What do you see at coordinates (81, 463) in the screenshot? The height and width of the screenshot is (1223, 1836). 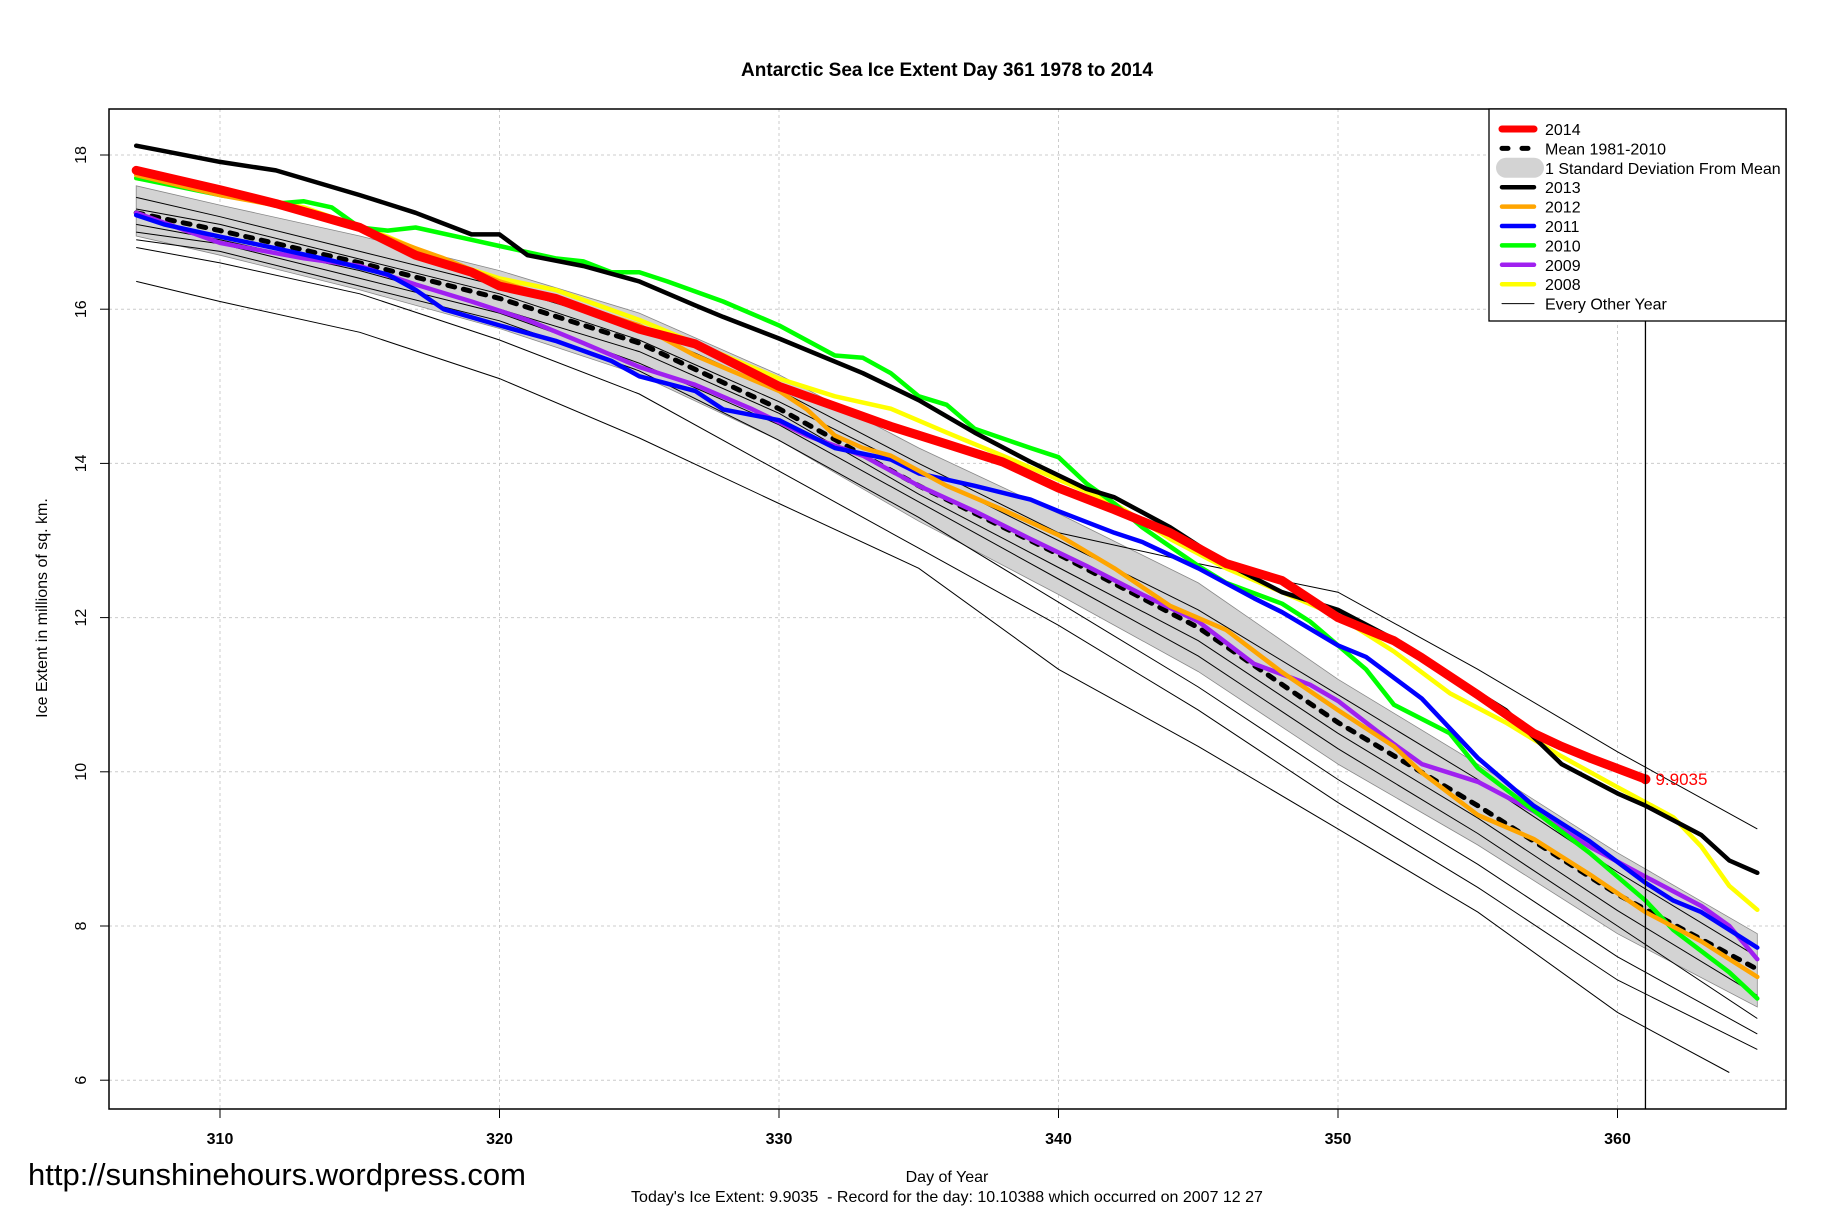 I see `y-tick-label: 14` at bounding box center [81, 463].